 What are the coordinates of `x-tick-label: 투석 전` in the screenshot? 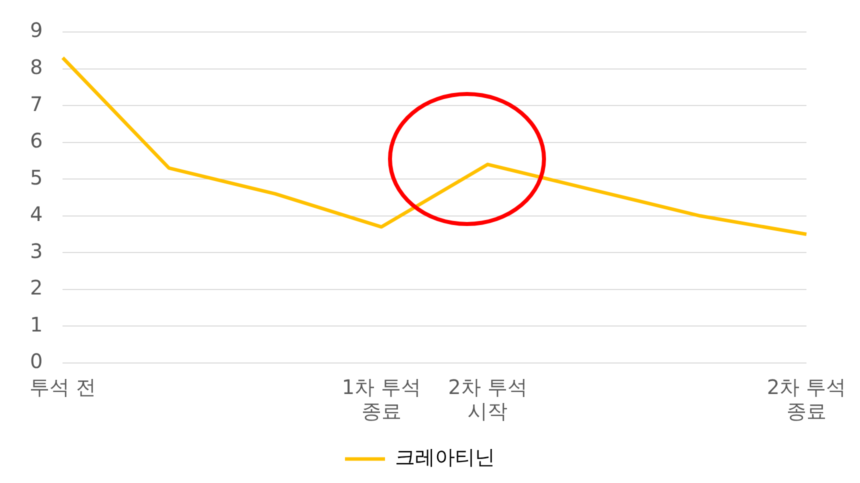 It's located at (63, 387).